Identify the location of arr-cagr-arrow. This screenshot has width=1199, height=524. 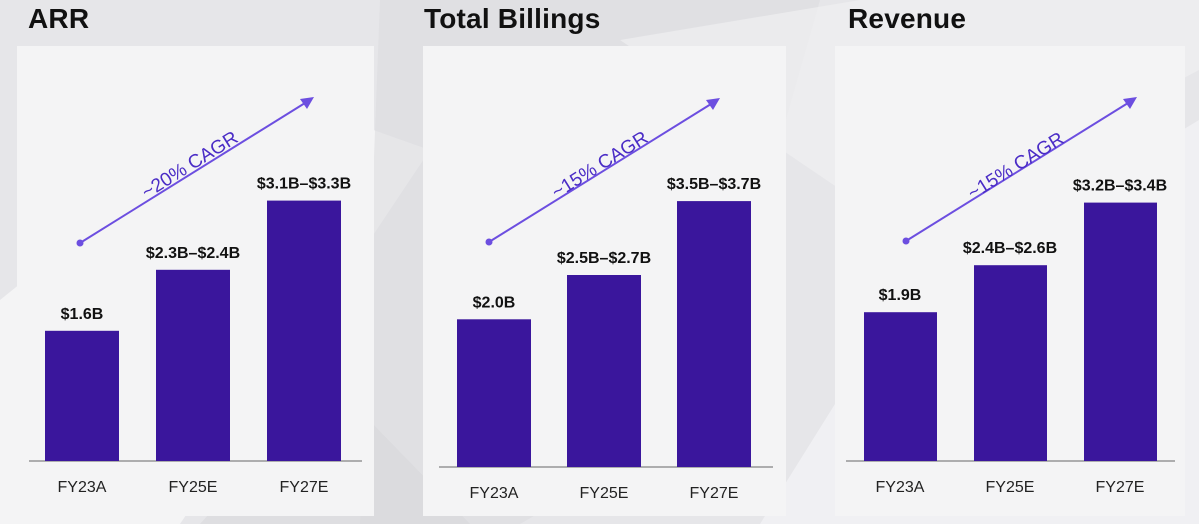
(195, 172).